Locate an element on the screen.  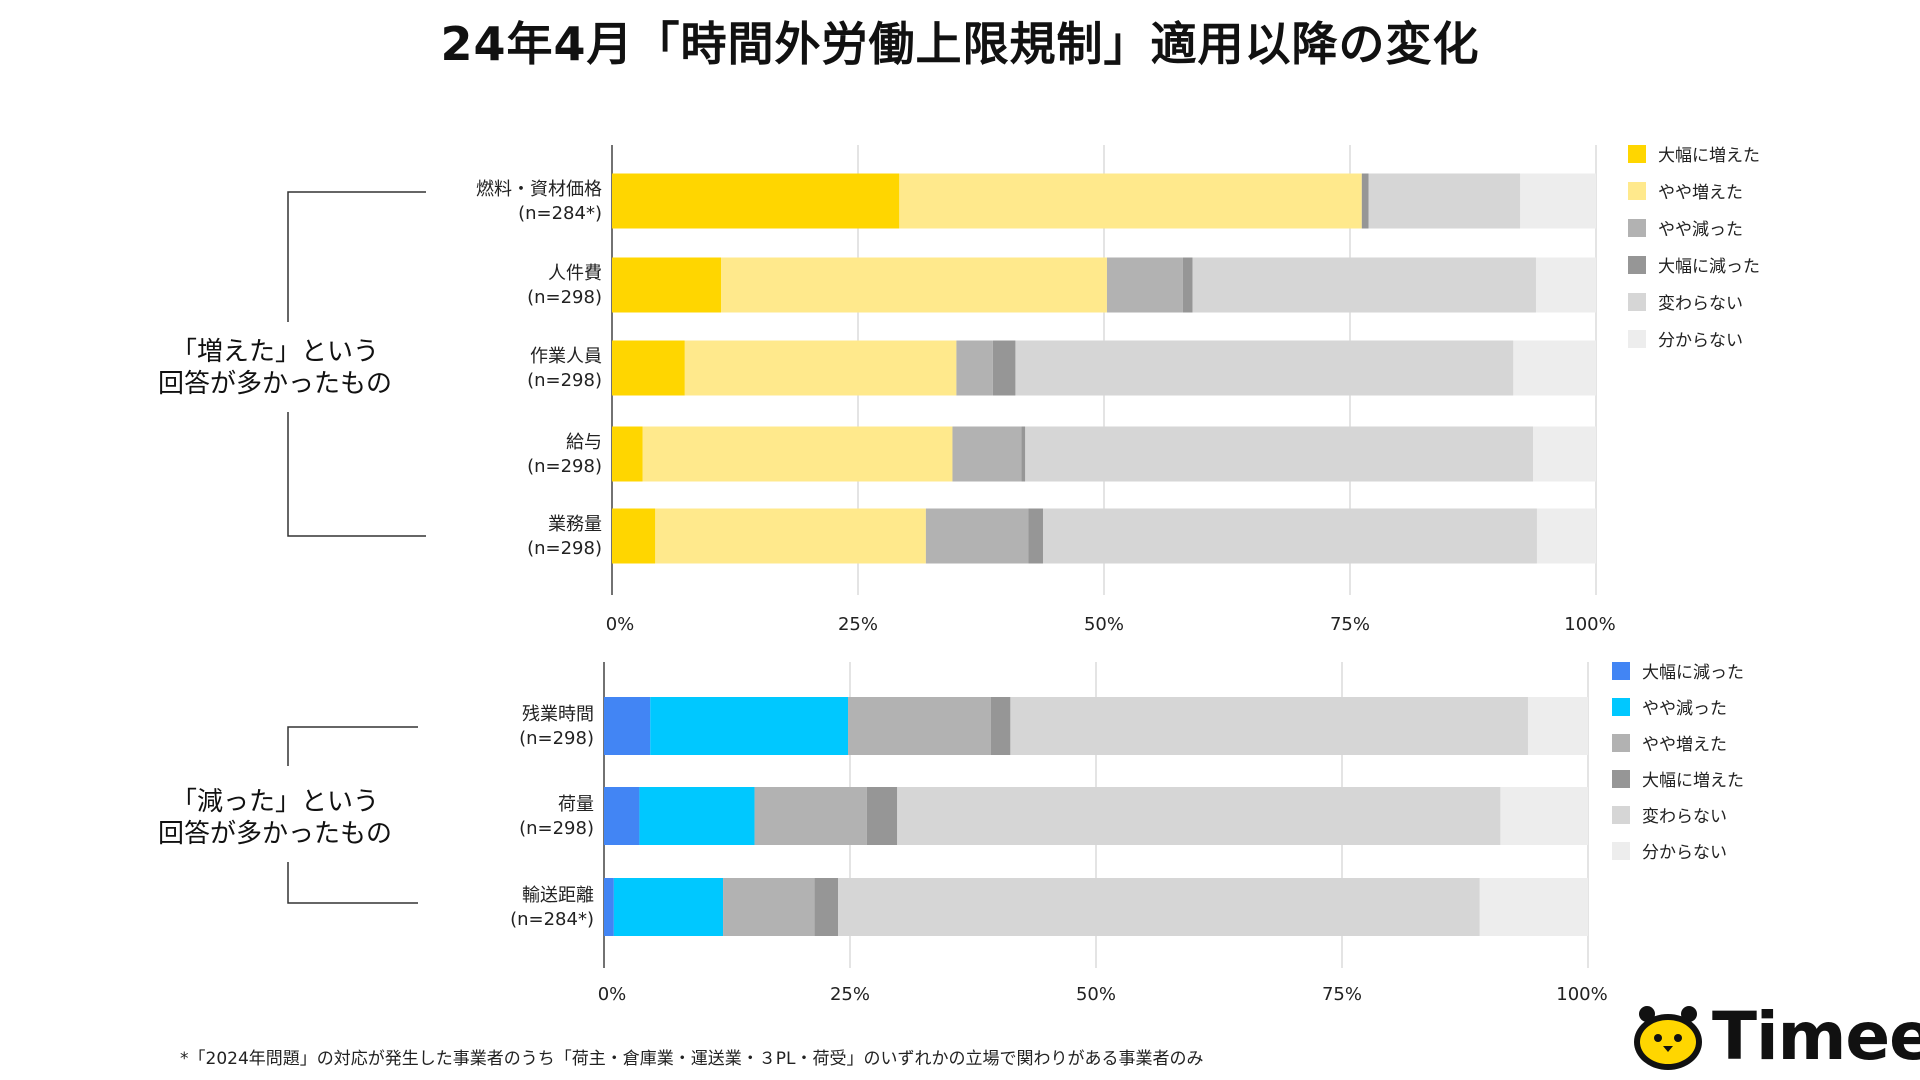
x-tick-label: 50% is located at coordinates (1096, 994).